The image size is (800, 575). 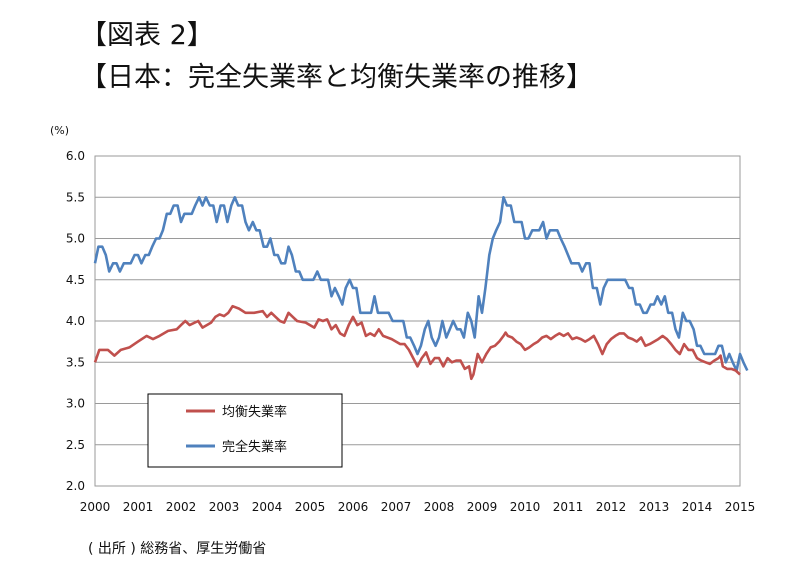 What do you see at coordinates (75, 445) in the screenshot?
I see `y-tick-label: 2.5` at bounding box center [75, 445].